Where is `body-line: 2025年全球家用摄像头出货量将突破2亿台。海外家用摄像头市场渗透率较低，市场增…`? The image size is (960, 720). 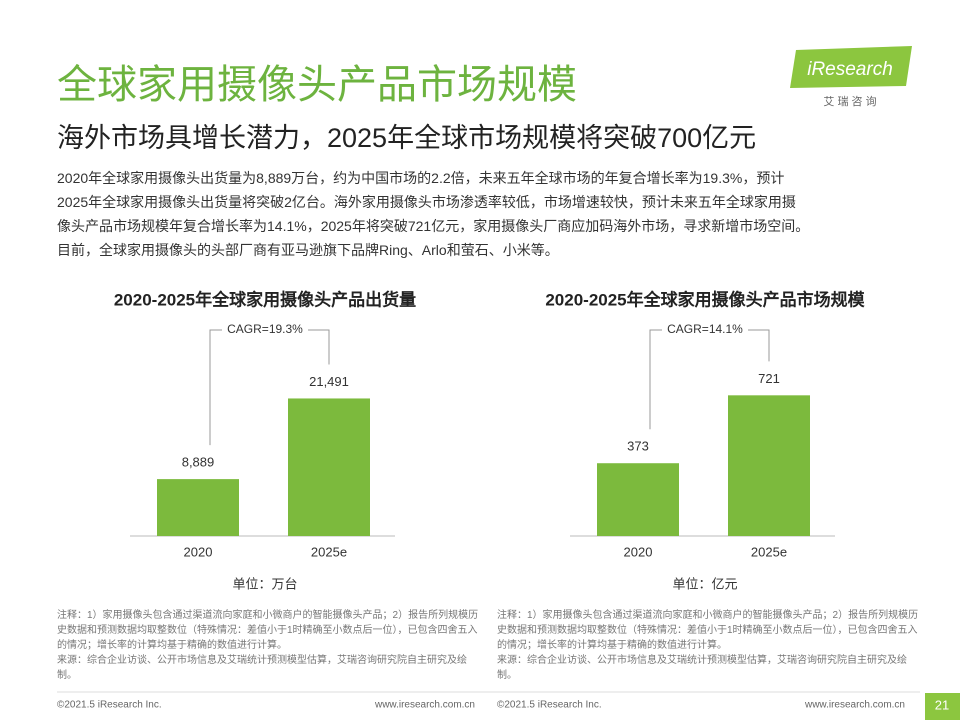
body-line: 2025年全球家用摄像头出货量将突破2亿台。海外家用摄像头市场渗透率较低，市场增… is located at coordinates (426, 202).